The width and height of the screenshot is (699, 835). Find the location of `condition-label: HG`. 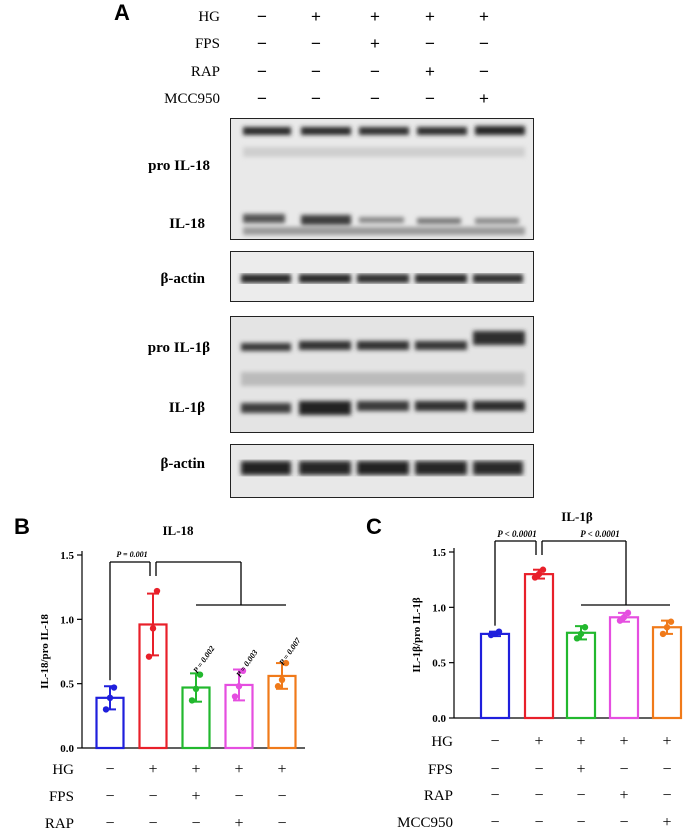

condition-label: HG is located at coordinates (63, 770).